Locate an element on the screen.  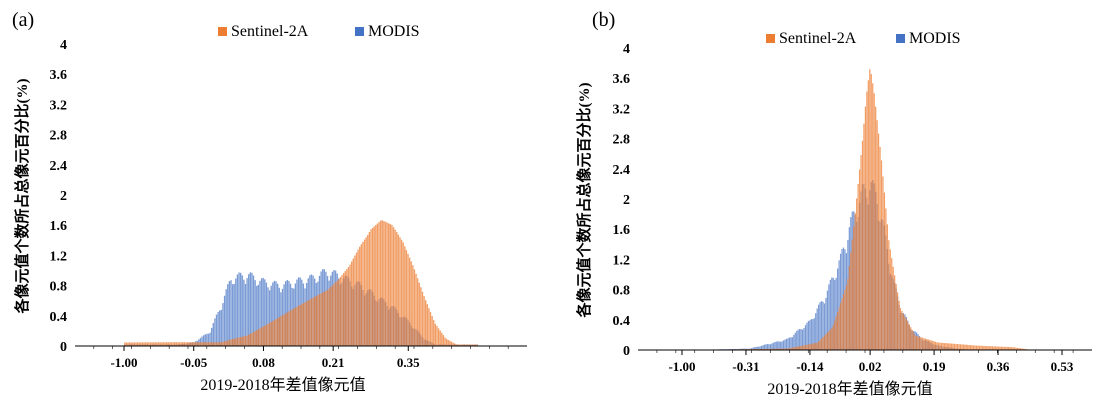
panel-a-legend: Sentinel-2A MODIS is located at coordinates (319, 31).